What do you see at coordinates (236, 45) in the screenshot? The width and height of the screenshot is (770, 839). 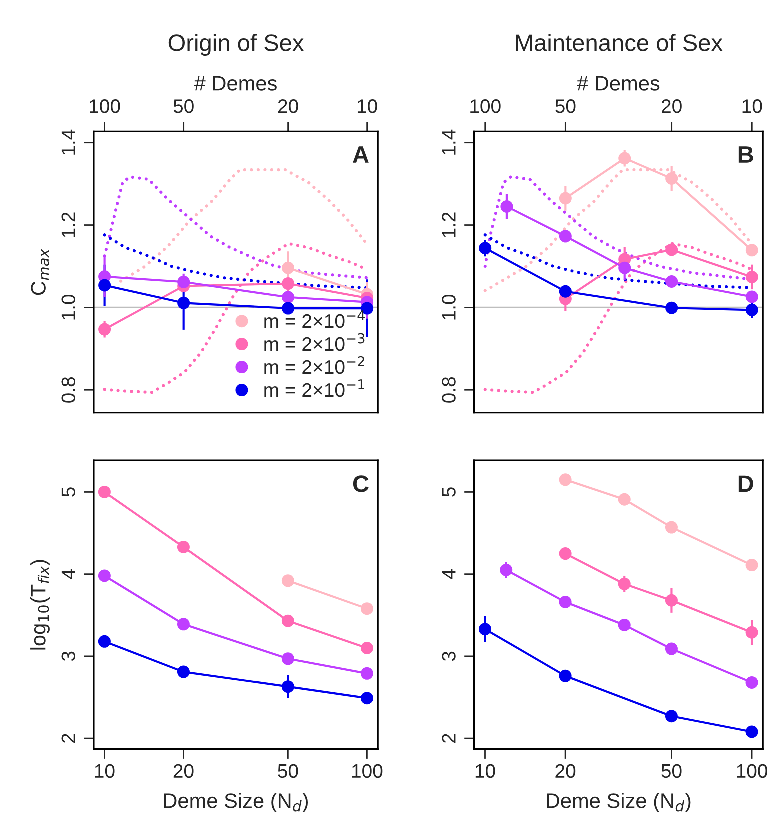 I see `chart-title: Origin of Sex` at bounding box center [236, 45].